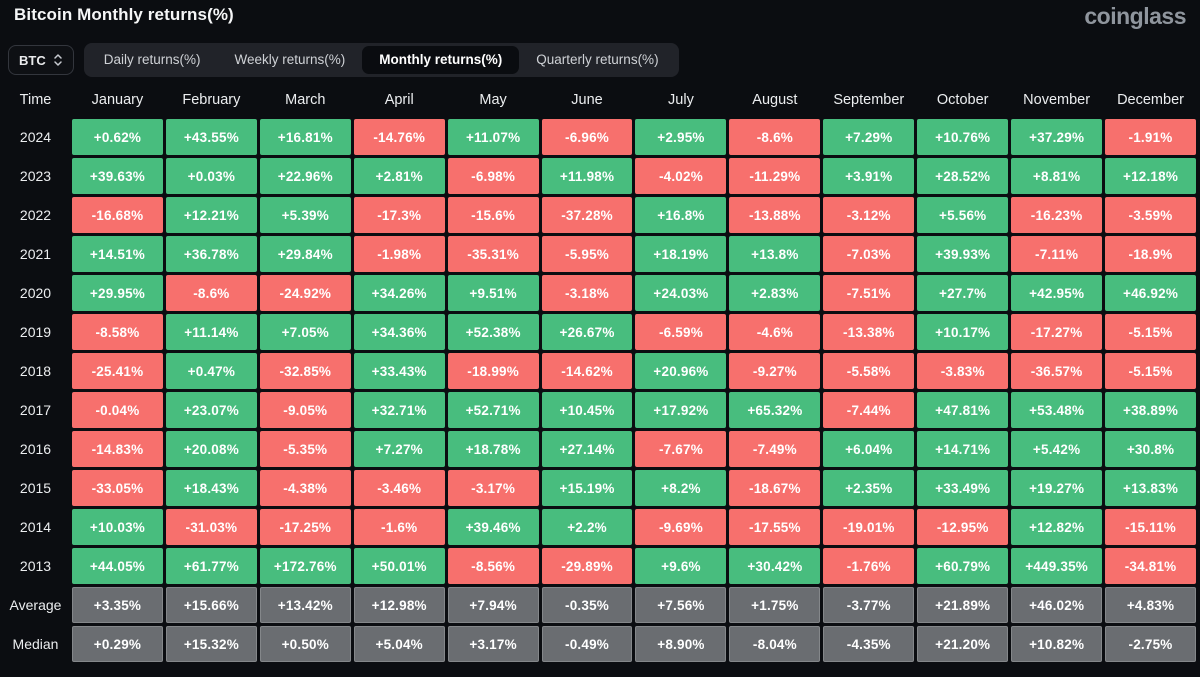  Describe the element at coordinates (117, 605) in the screenshot. I see `return-cell-average-january: +3.35%` at that location.